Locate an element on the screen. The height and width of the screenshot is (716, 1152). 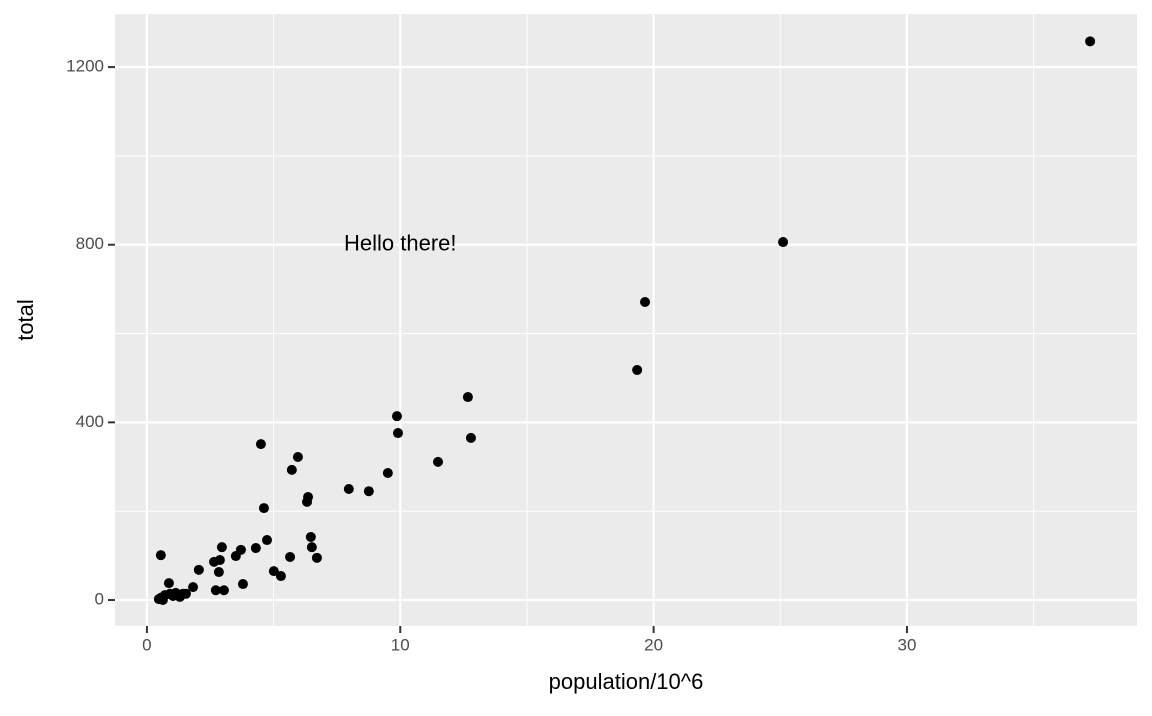
y-tick-label: 0 is located at coordinates (99, 599).